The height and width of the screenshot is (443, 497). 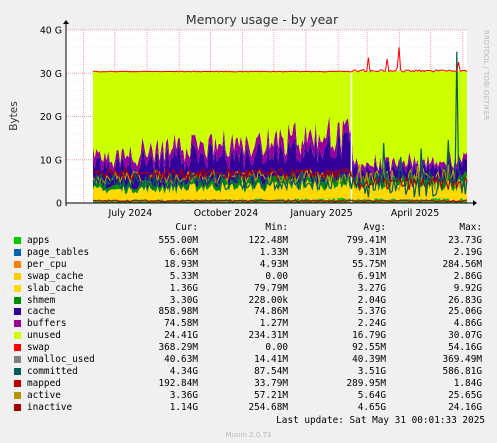 I want to click on legend-cur-value: 18.93M, so click(x=181, y=264).